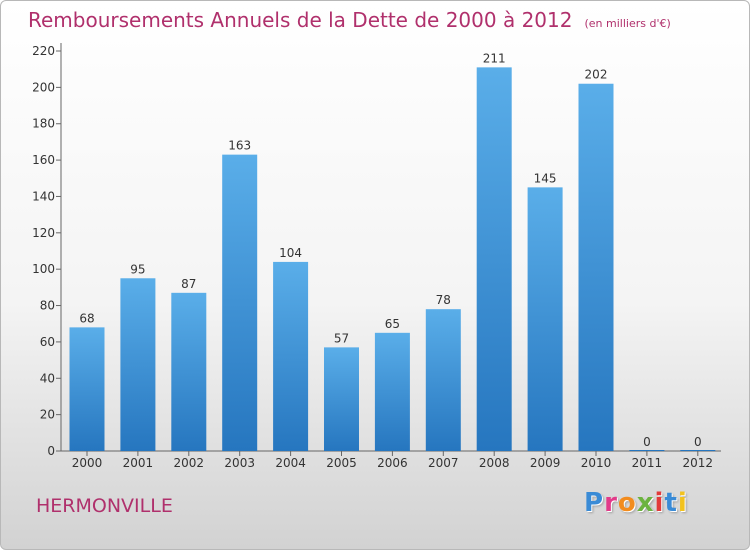  What do you see at coordinates (47, 342) in the screenshot?
I see `y-tick-label: 60` at bounding box center [47, 342].